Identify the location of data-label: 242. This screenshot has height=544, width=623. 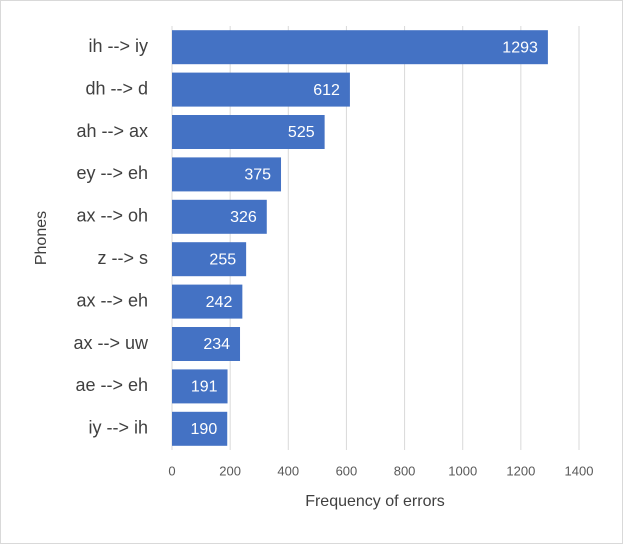
(219, 302).